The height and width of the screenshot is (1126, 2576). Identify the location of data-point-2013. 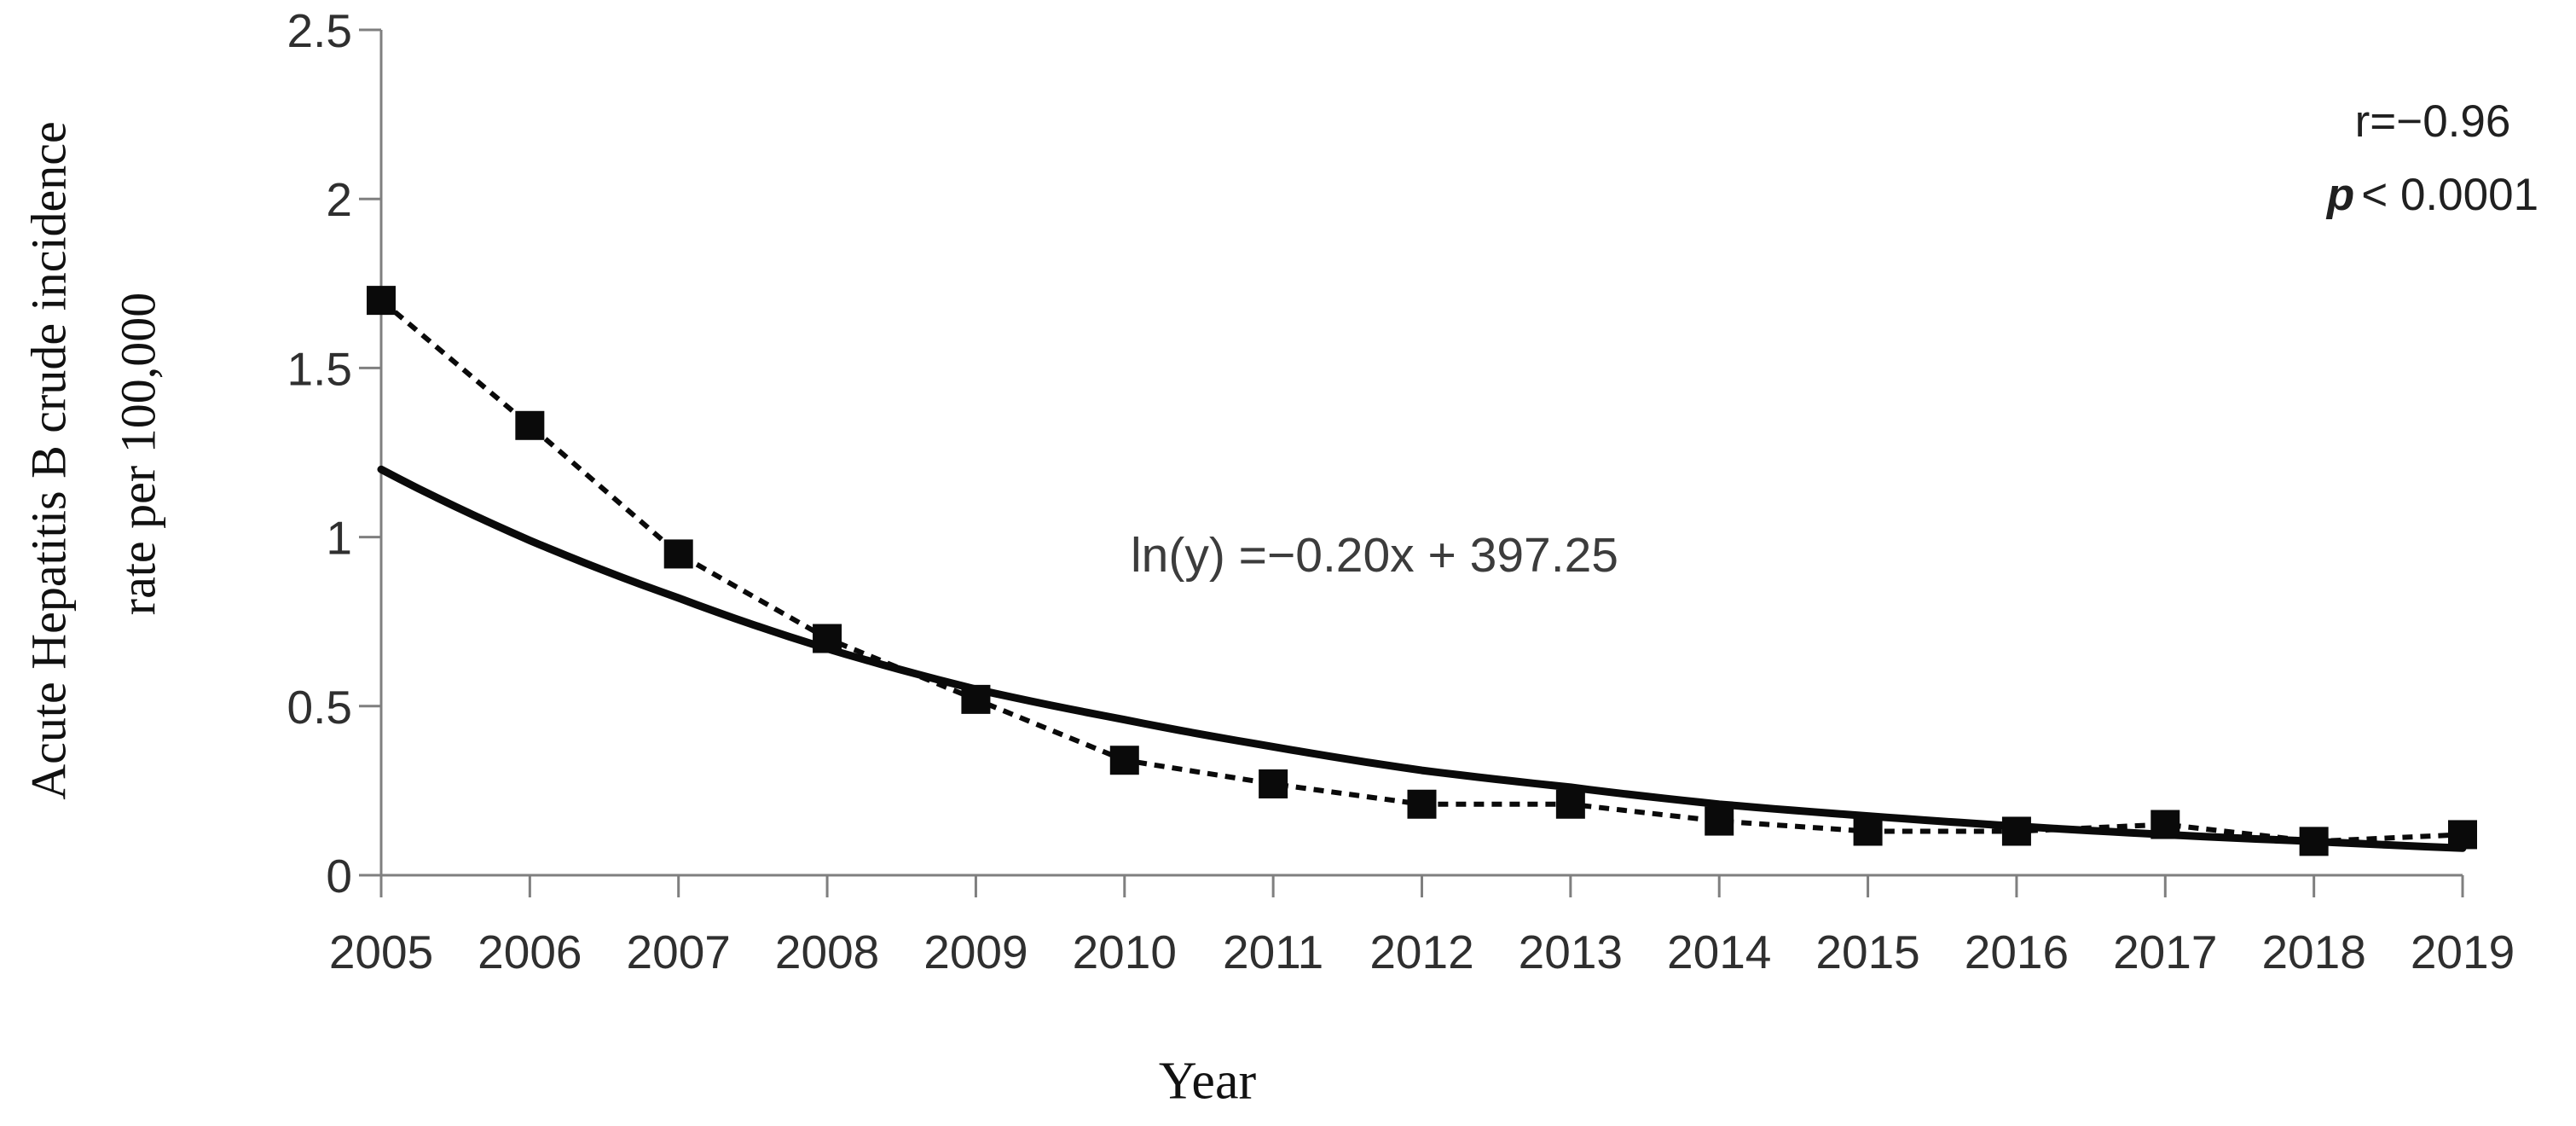
(1570, 804).